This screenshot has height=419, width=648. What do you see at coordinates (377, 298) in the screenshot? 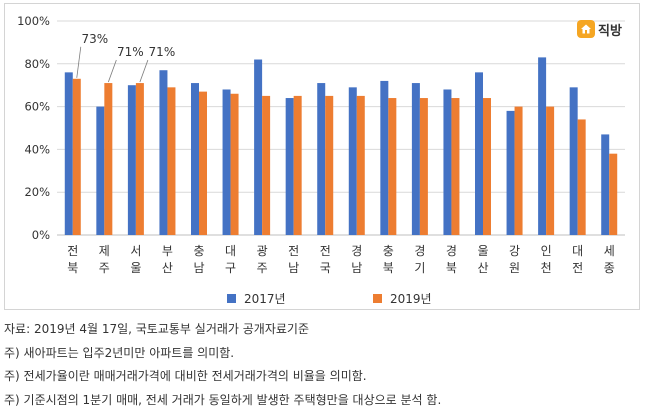
I see `legend-swatch-2019` at bounding box center [377, 298].